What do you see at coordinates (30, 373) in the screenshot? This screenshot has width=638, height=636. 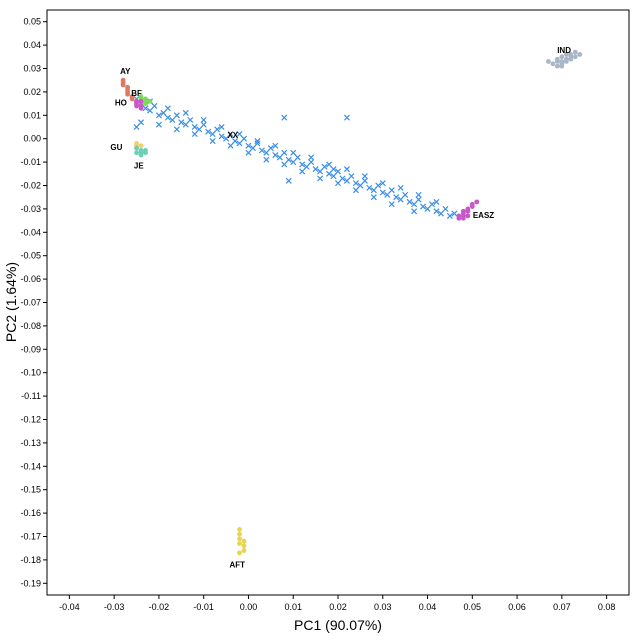 I see `y-tick-label: -0.10` at bounding box center [30, 373].